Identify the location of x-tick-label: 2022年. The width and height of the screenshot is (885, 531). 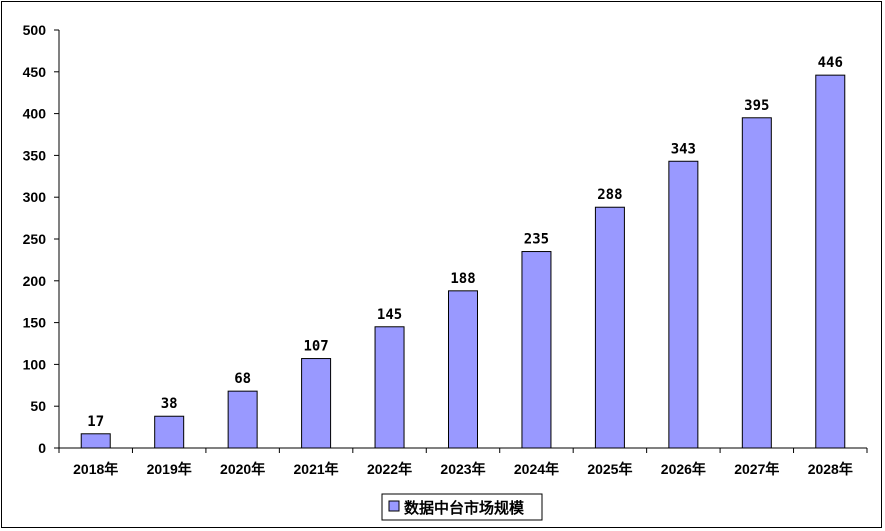
(389, 469).